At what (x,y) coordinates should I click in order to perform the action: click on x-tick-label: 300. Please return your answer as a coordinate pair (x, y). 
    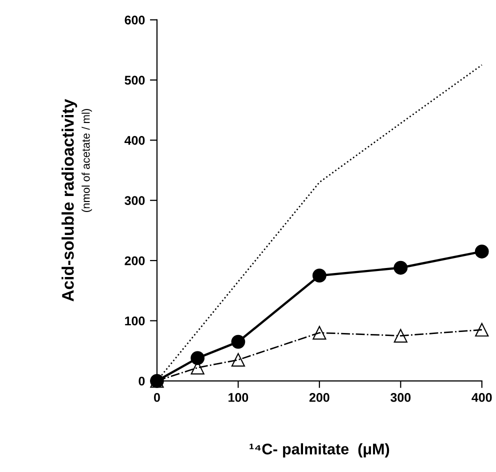
    Looking at the image, I should click on (400, 397).